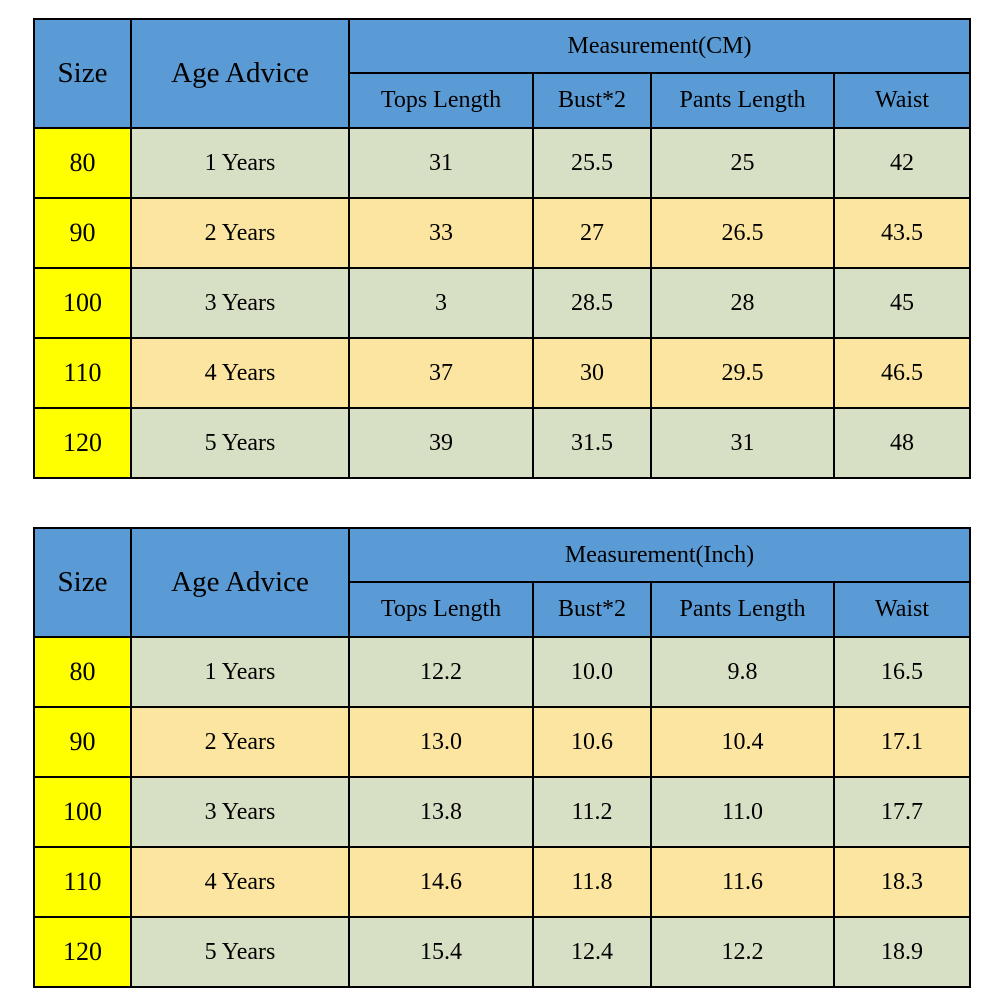  I want to click on bust-cell: 10.0, so click(592, 672).